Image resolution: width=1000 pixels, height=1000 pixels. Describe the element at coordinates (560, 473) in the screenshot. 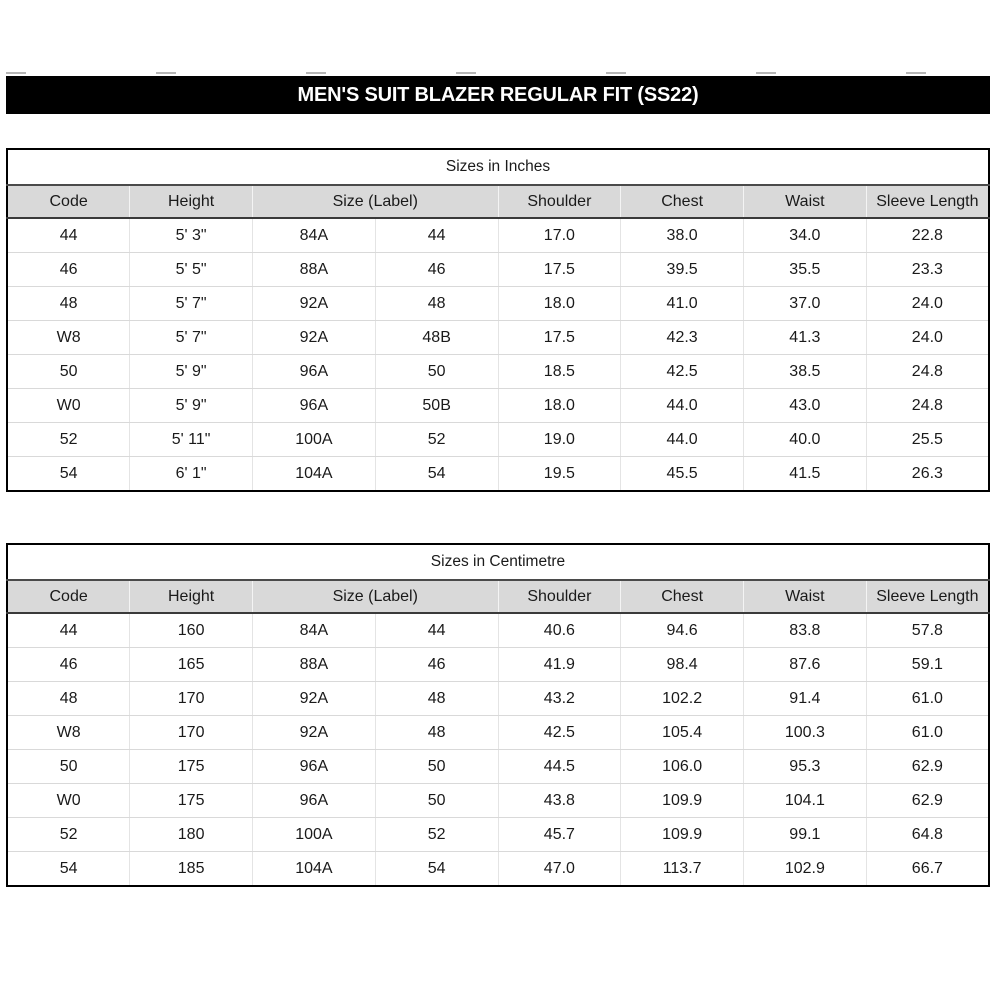

I see `table-cell: 19.5` at that location.